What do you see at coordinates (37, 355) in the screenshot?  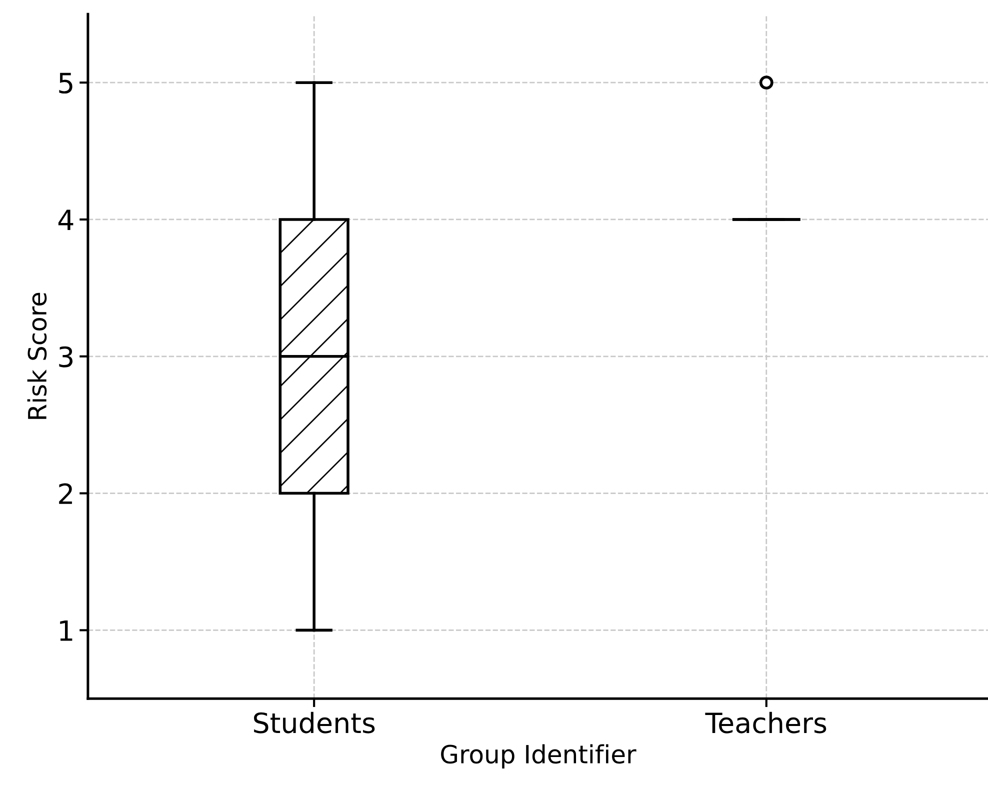 I see `y-axis-title: Risk Score` at bounding box center [37, 355].